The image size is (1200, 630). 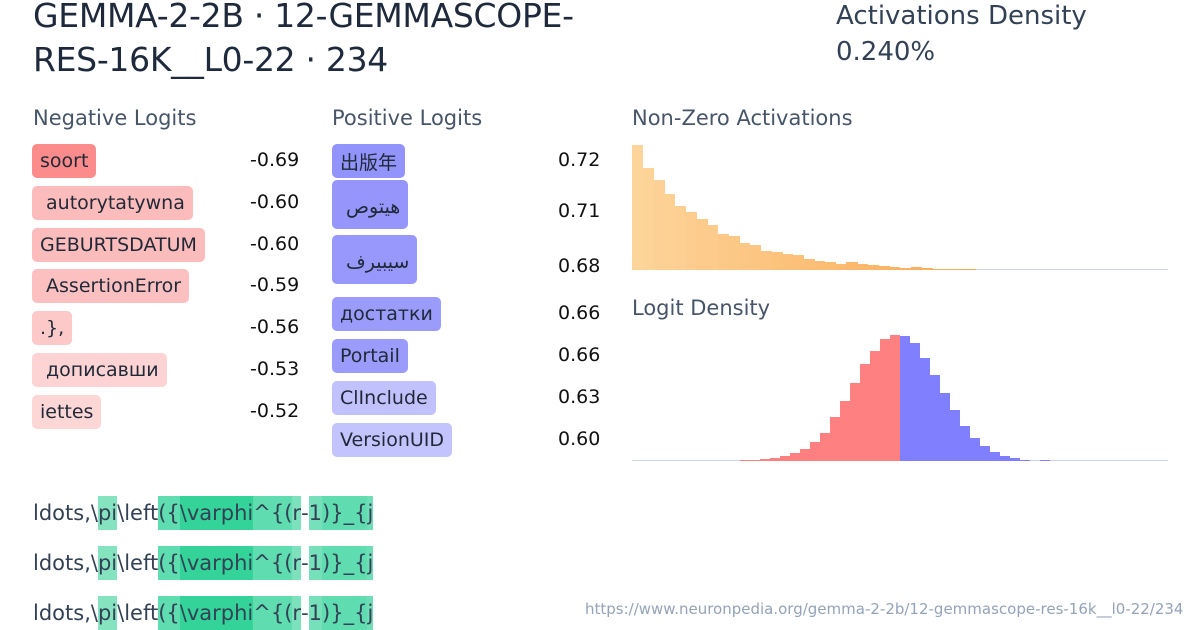 I want to click on activations-density: Activations Density 0.240%, so click(x=961, y=35).